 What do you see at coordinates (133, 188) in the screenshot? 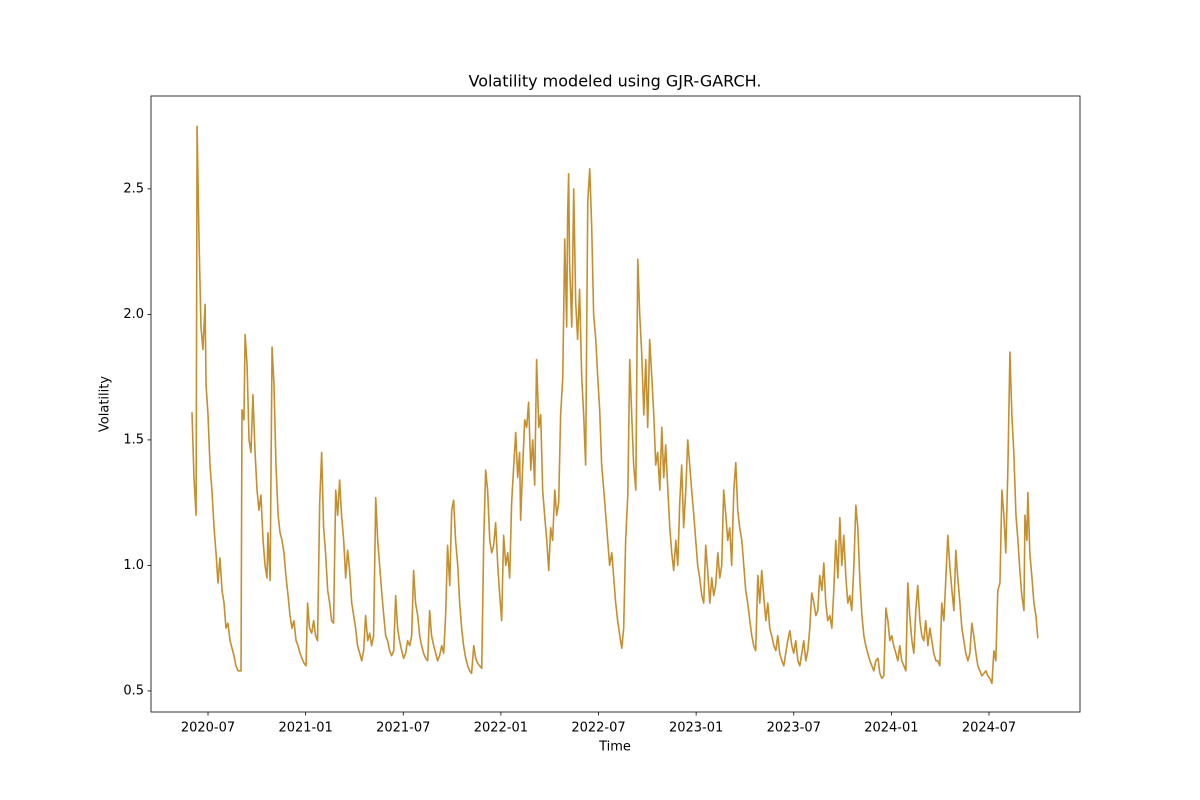
I see `y-tick-label: 2.5` at bounding box center [133, 188].